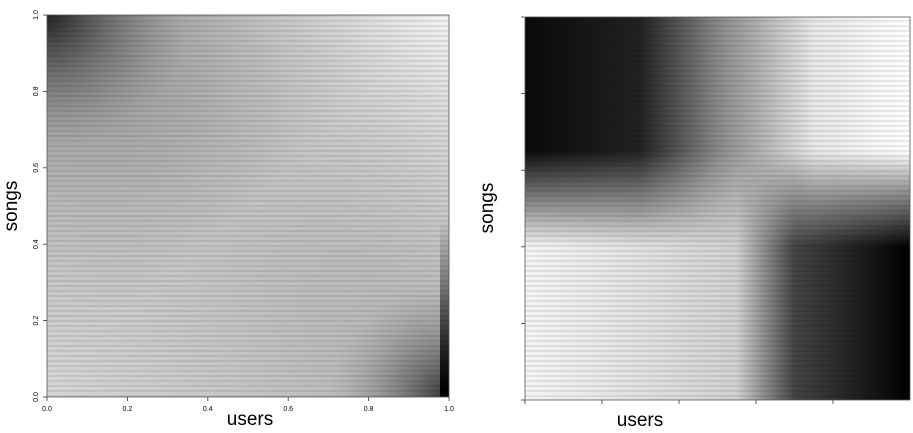 This screenshot has width=913, height=433. Describe the element at coordinates (288, 409) in the screenshot. I see `x-tick-label: 0.6` at that location.